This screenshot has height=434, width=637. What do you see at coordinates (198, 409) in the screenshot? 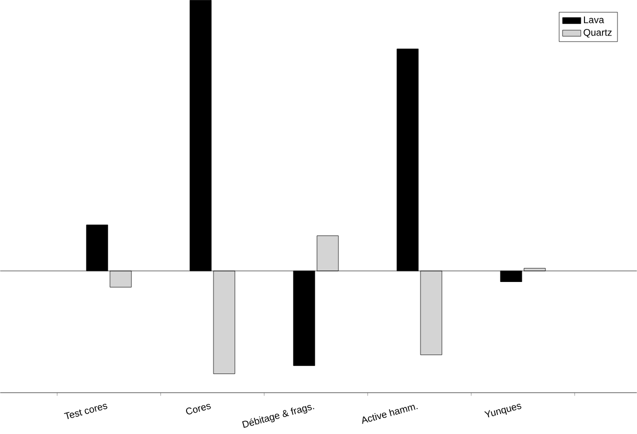
I see `x-tick-label: Cores` at bounding box center [198, 409].